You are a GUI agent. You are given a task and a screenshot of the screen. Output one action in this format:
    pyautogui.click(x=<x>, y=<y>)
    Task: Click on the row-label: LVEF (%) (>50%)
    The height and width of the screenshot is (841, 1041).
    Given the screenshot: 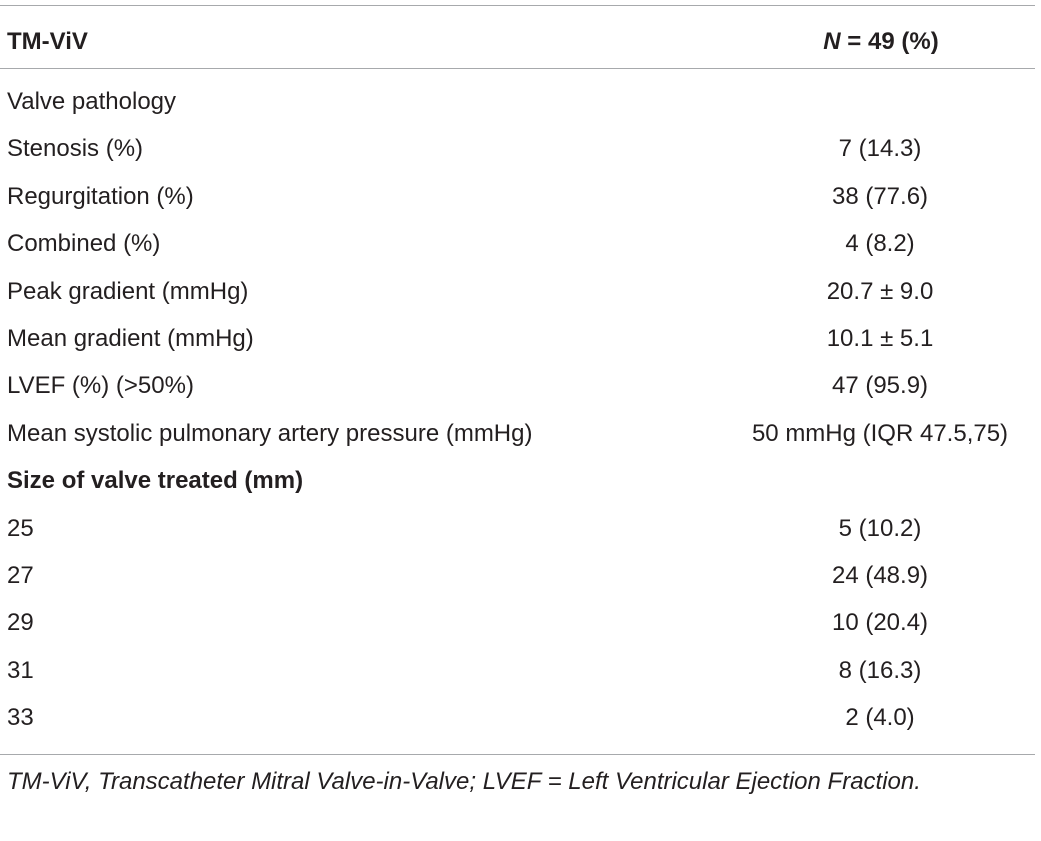 What is the action you would take?
    pyautogui.click(x=100, y=386)
    